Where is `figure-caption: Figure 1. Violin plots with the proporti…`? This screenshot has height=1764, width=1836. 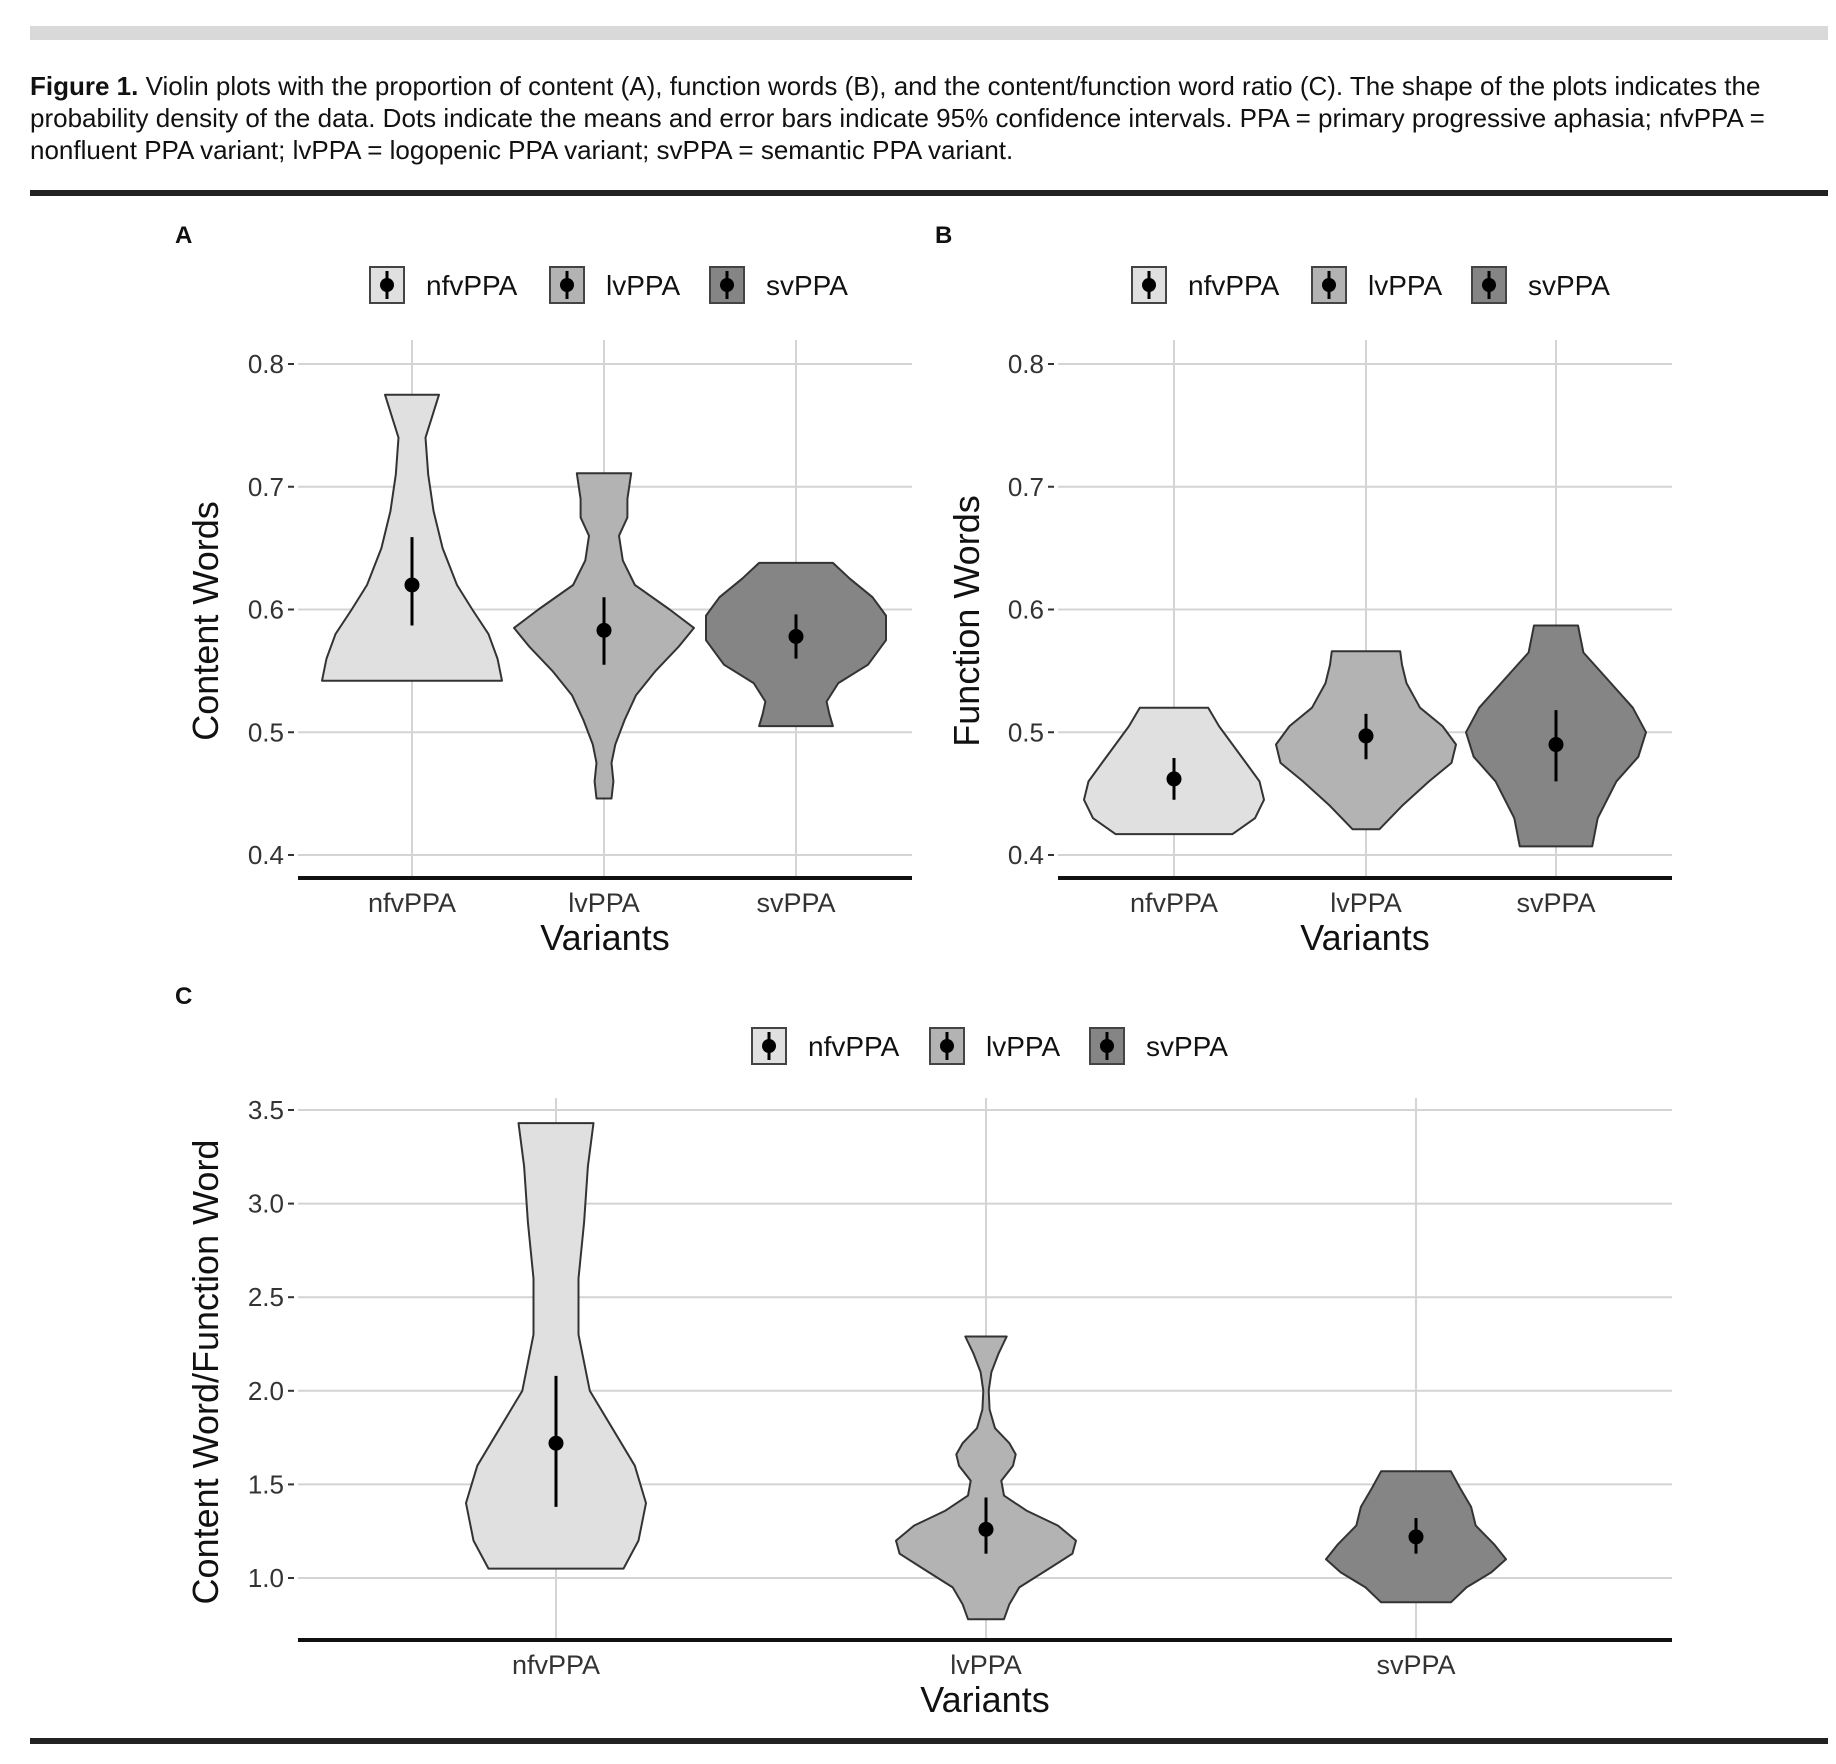 figure-caption: Figure 1. Violin plots with the proporti… is located at coordinates (930, 118).